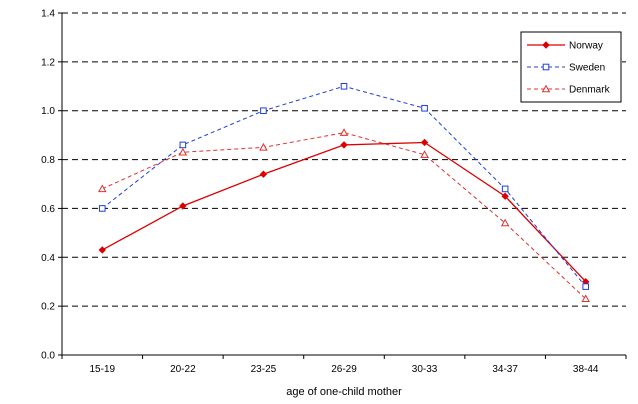 This screenshot has height=404, width=638. Describe the element at coordinates (48, 14) in the screenshot. I see `y-tick-label-7: 1.4` at that location.